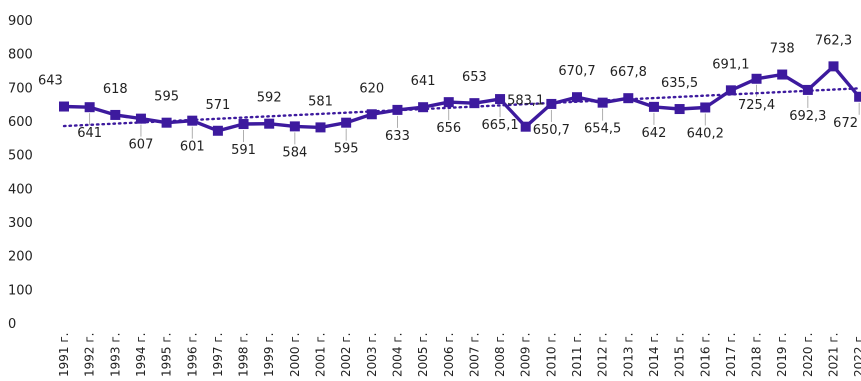 This screenshot has width=861, height=381. Describe the element at coordinates (141, 145) in the screenshot. I see `data-label: 607` at that location.